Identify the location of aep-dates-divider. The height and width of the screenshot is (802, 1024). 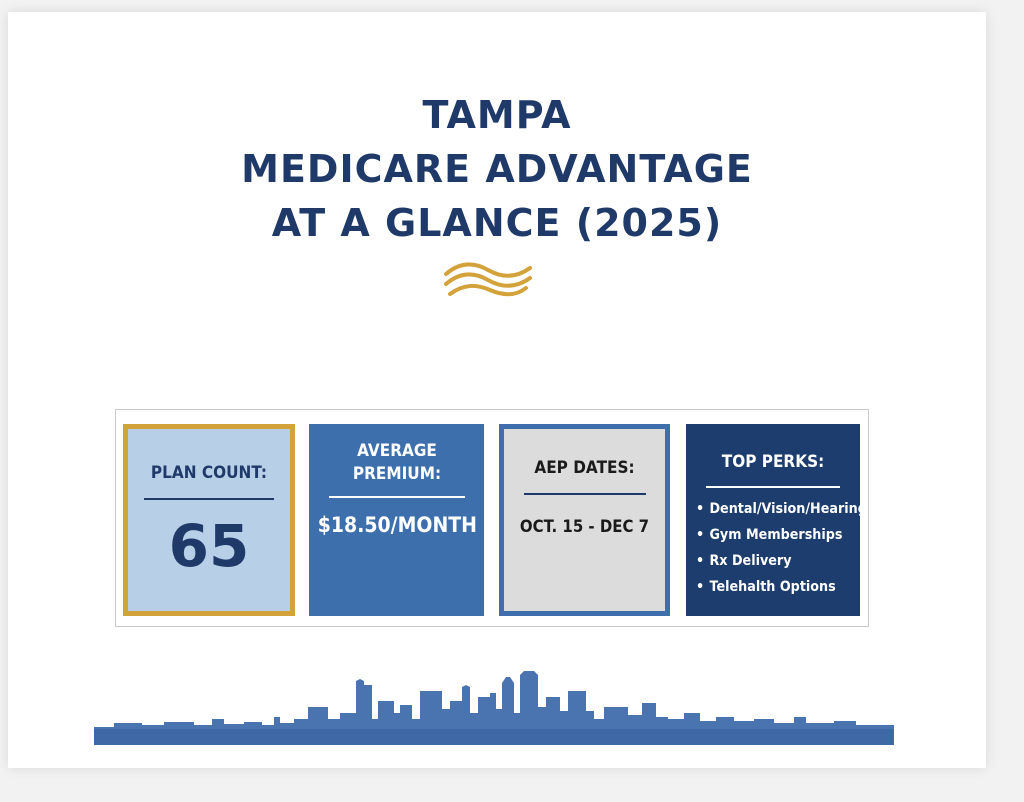
(585, 494).